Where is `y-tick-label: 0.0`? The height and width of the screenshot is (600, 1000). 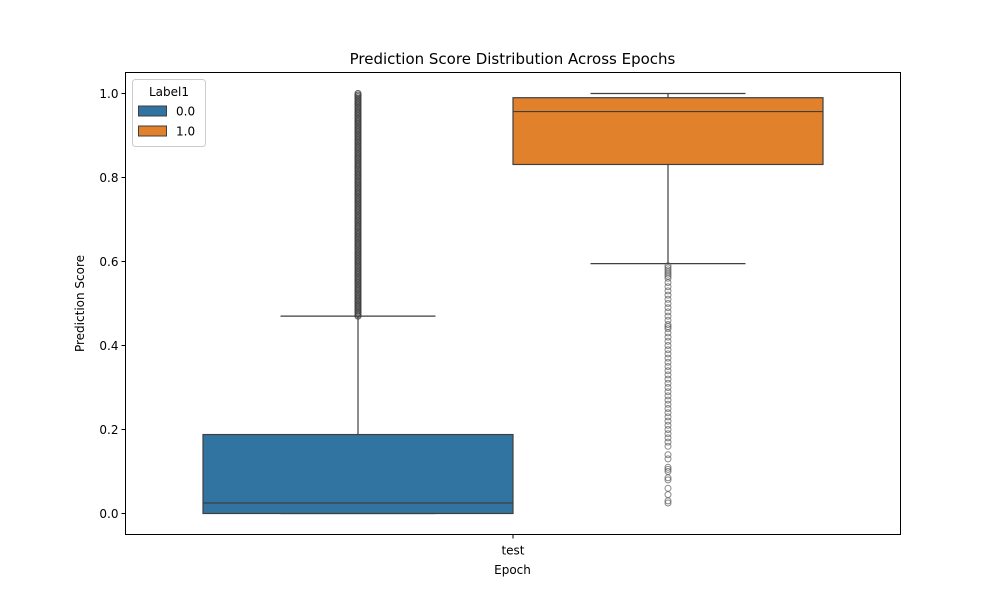 y-tick-label: 0.0 is located at coordinates (108, 514).